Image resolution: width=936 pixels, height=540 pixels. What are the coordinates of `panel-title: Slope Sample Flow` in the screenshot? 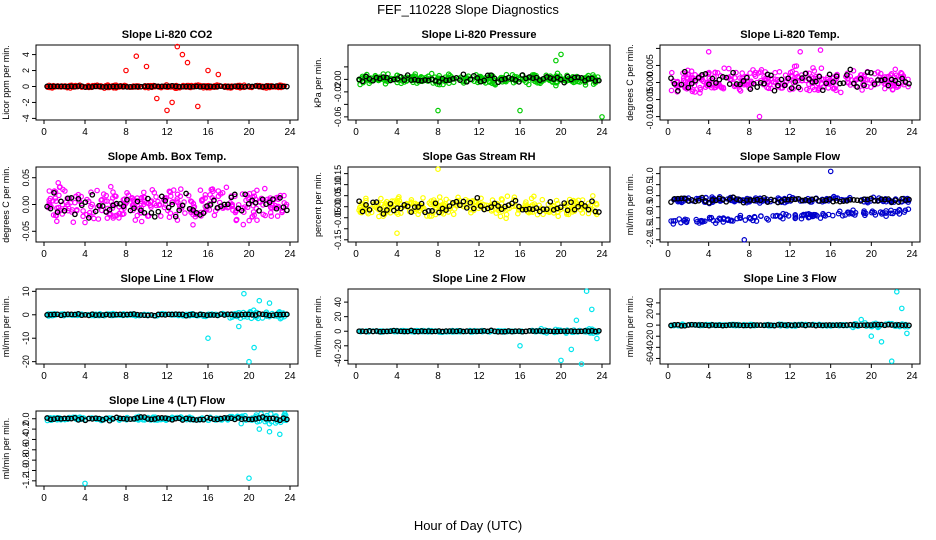 It's located at (790, 157).